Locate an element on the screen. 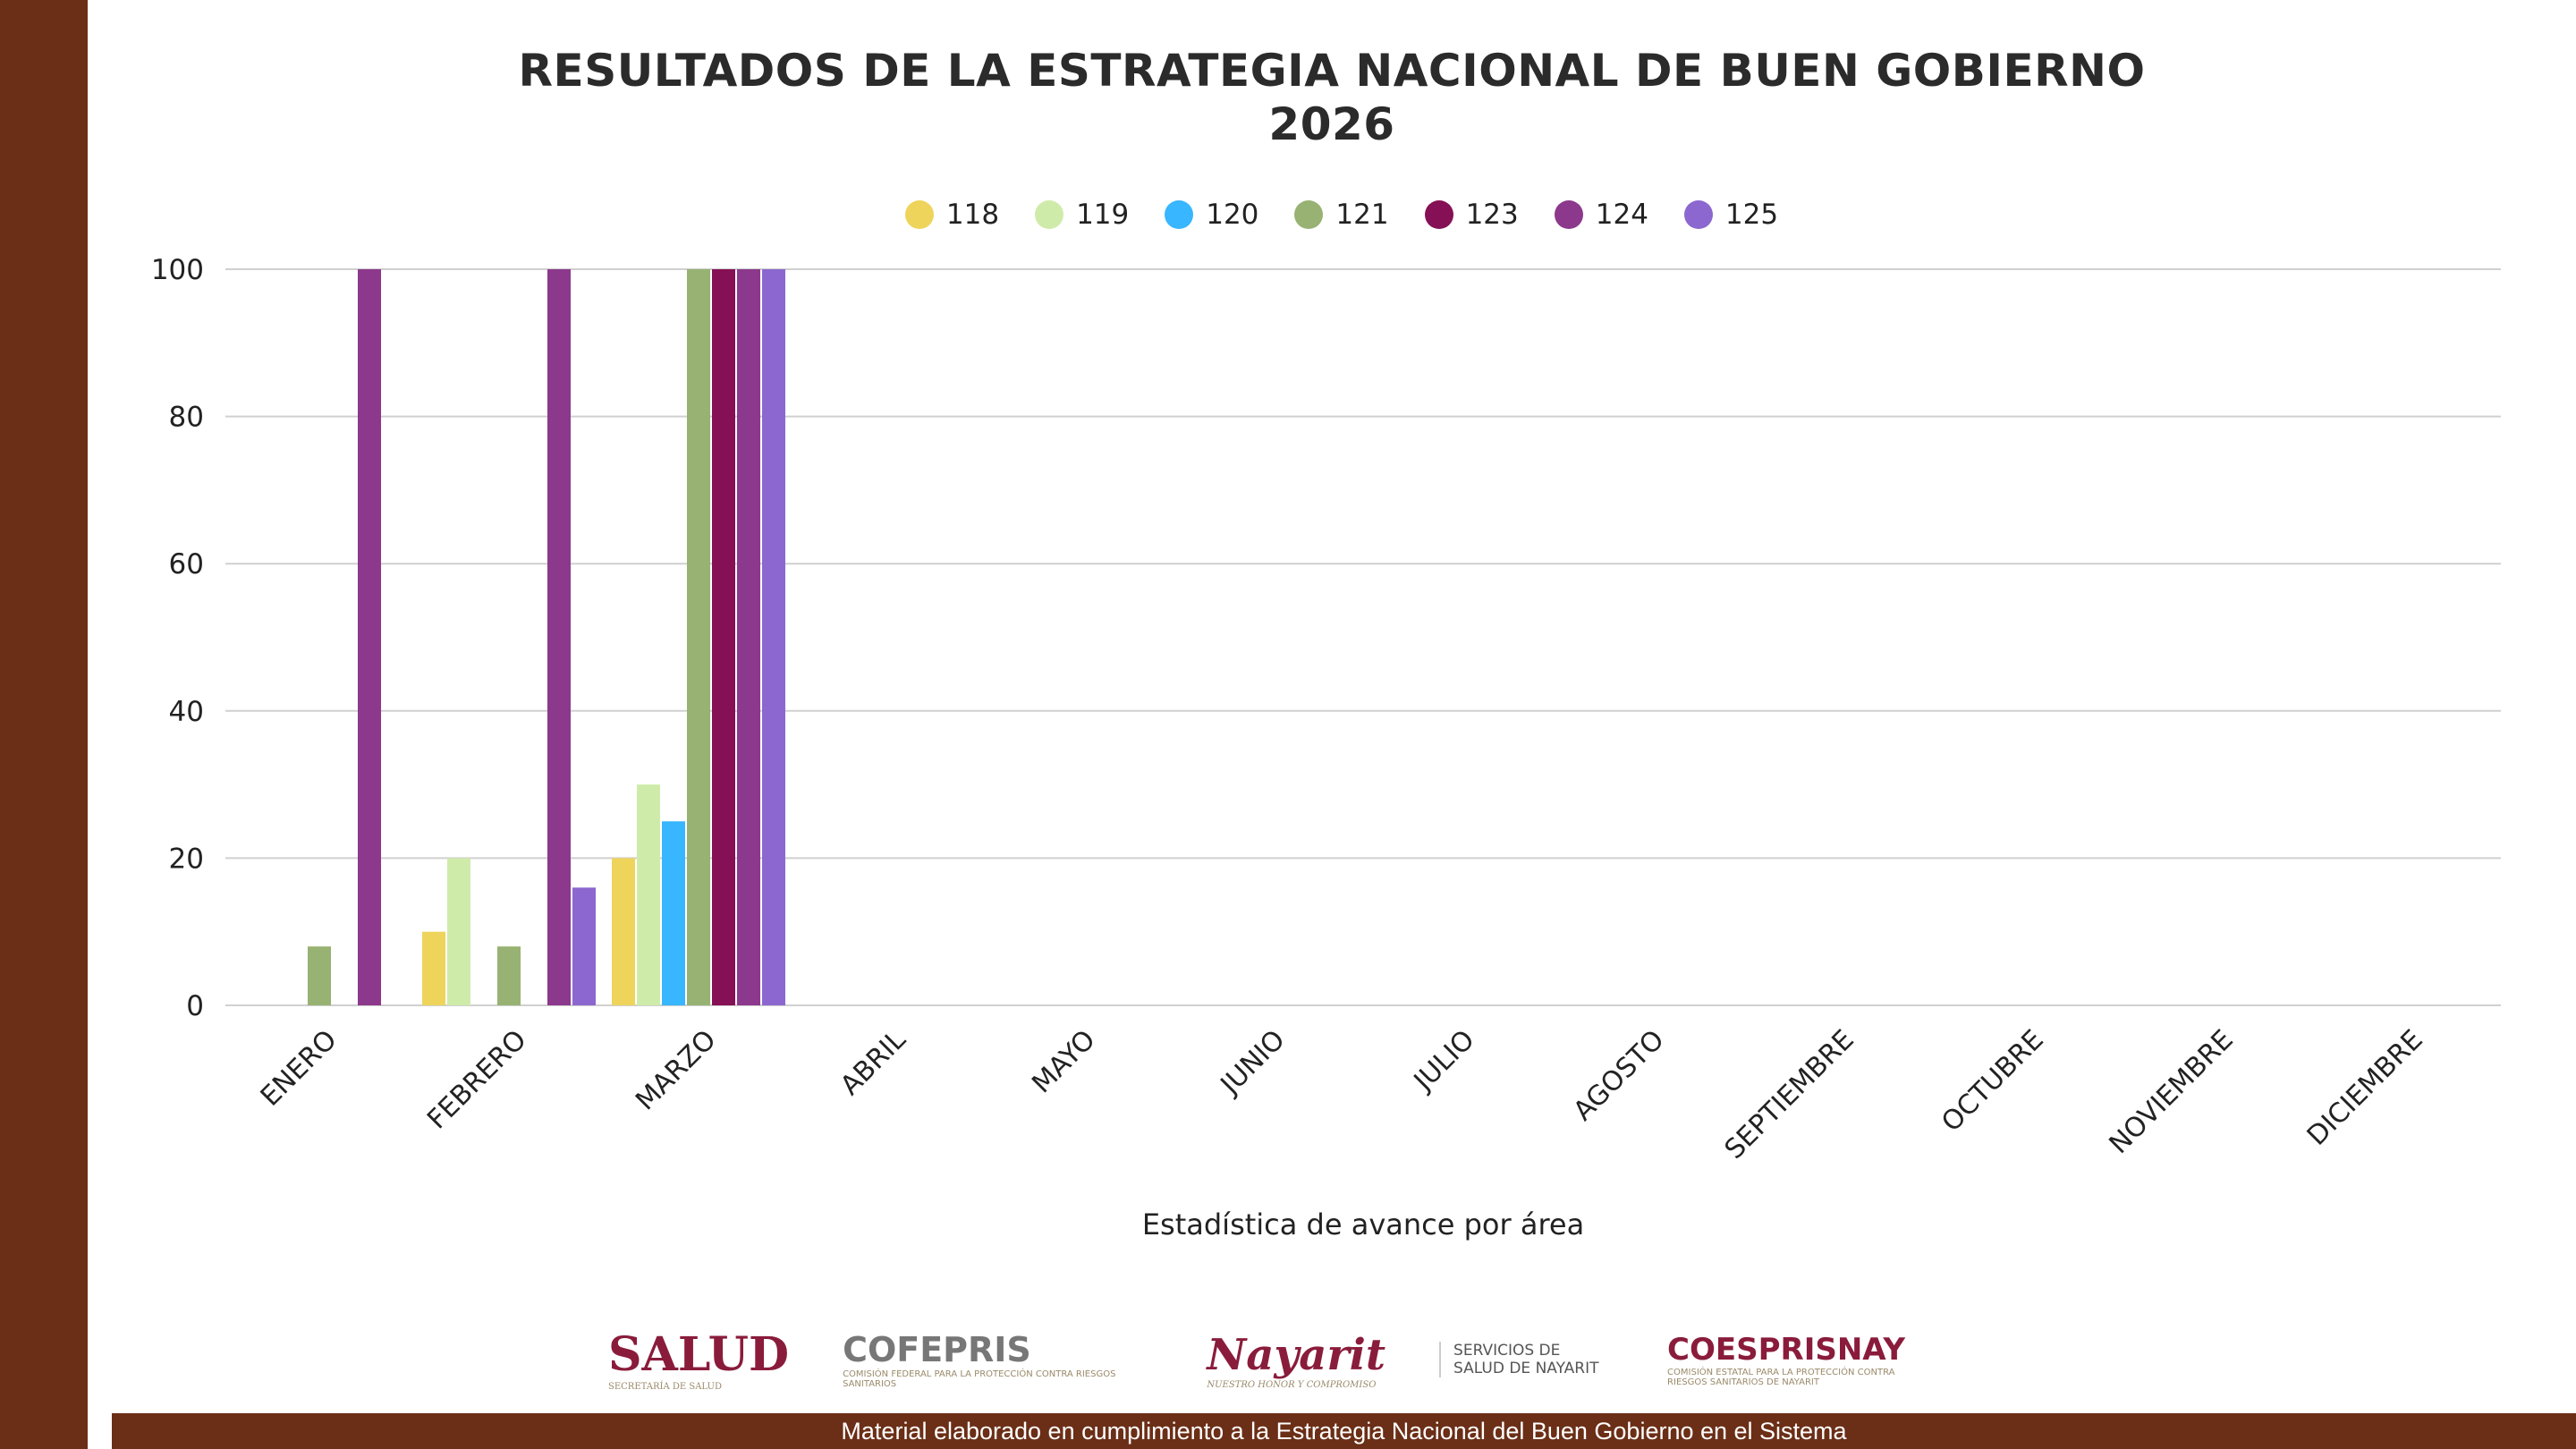  legend-item: 121 is located at coordinates (1341, 215).